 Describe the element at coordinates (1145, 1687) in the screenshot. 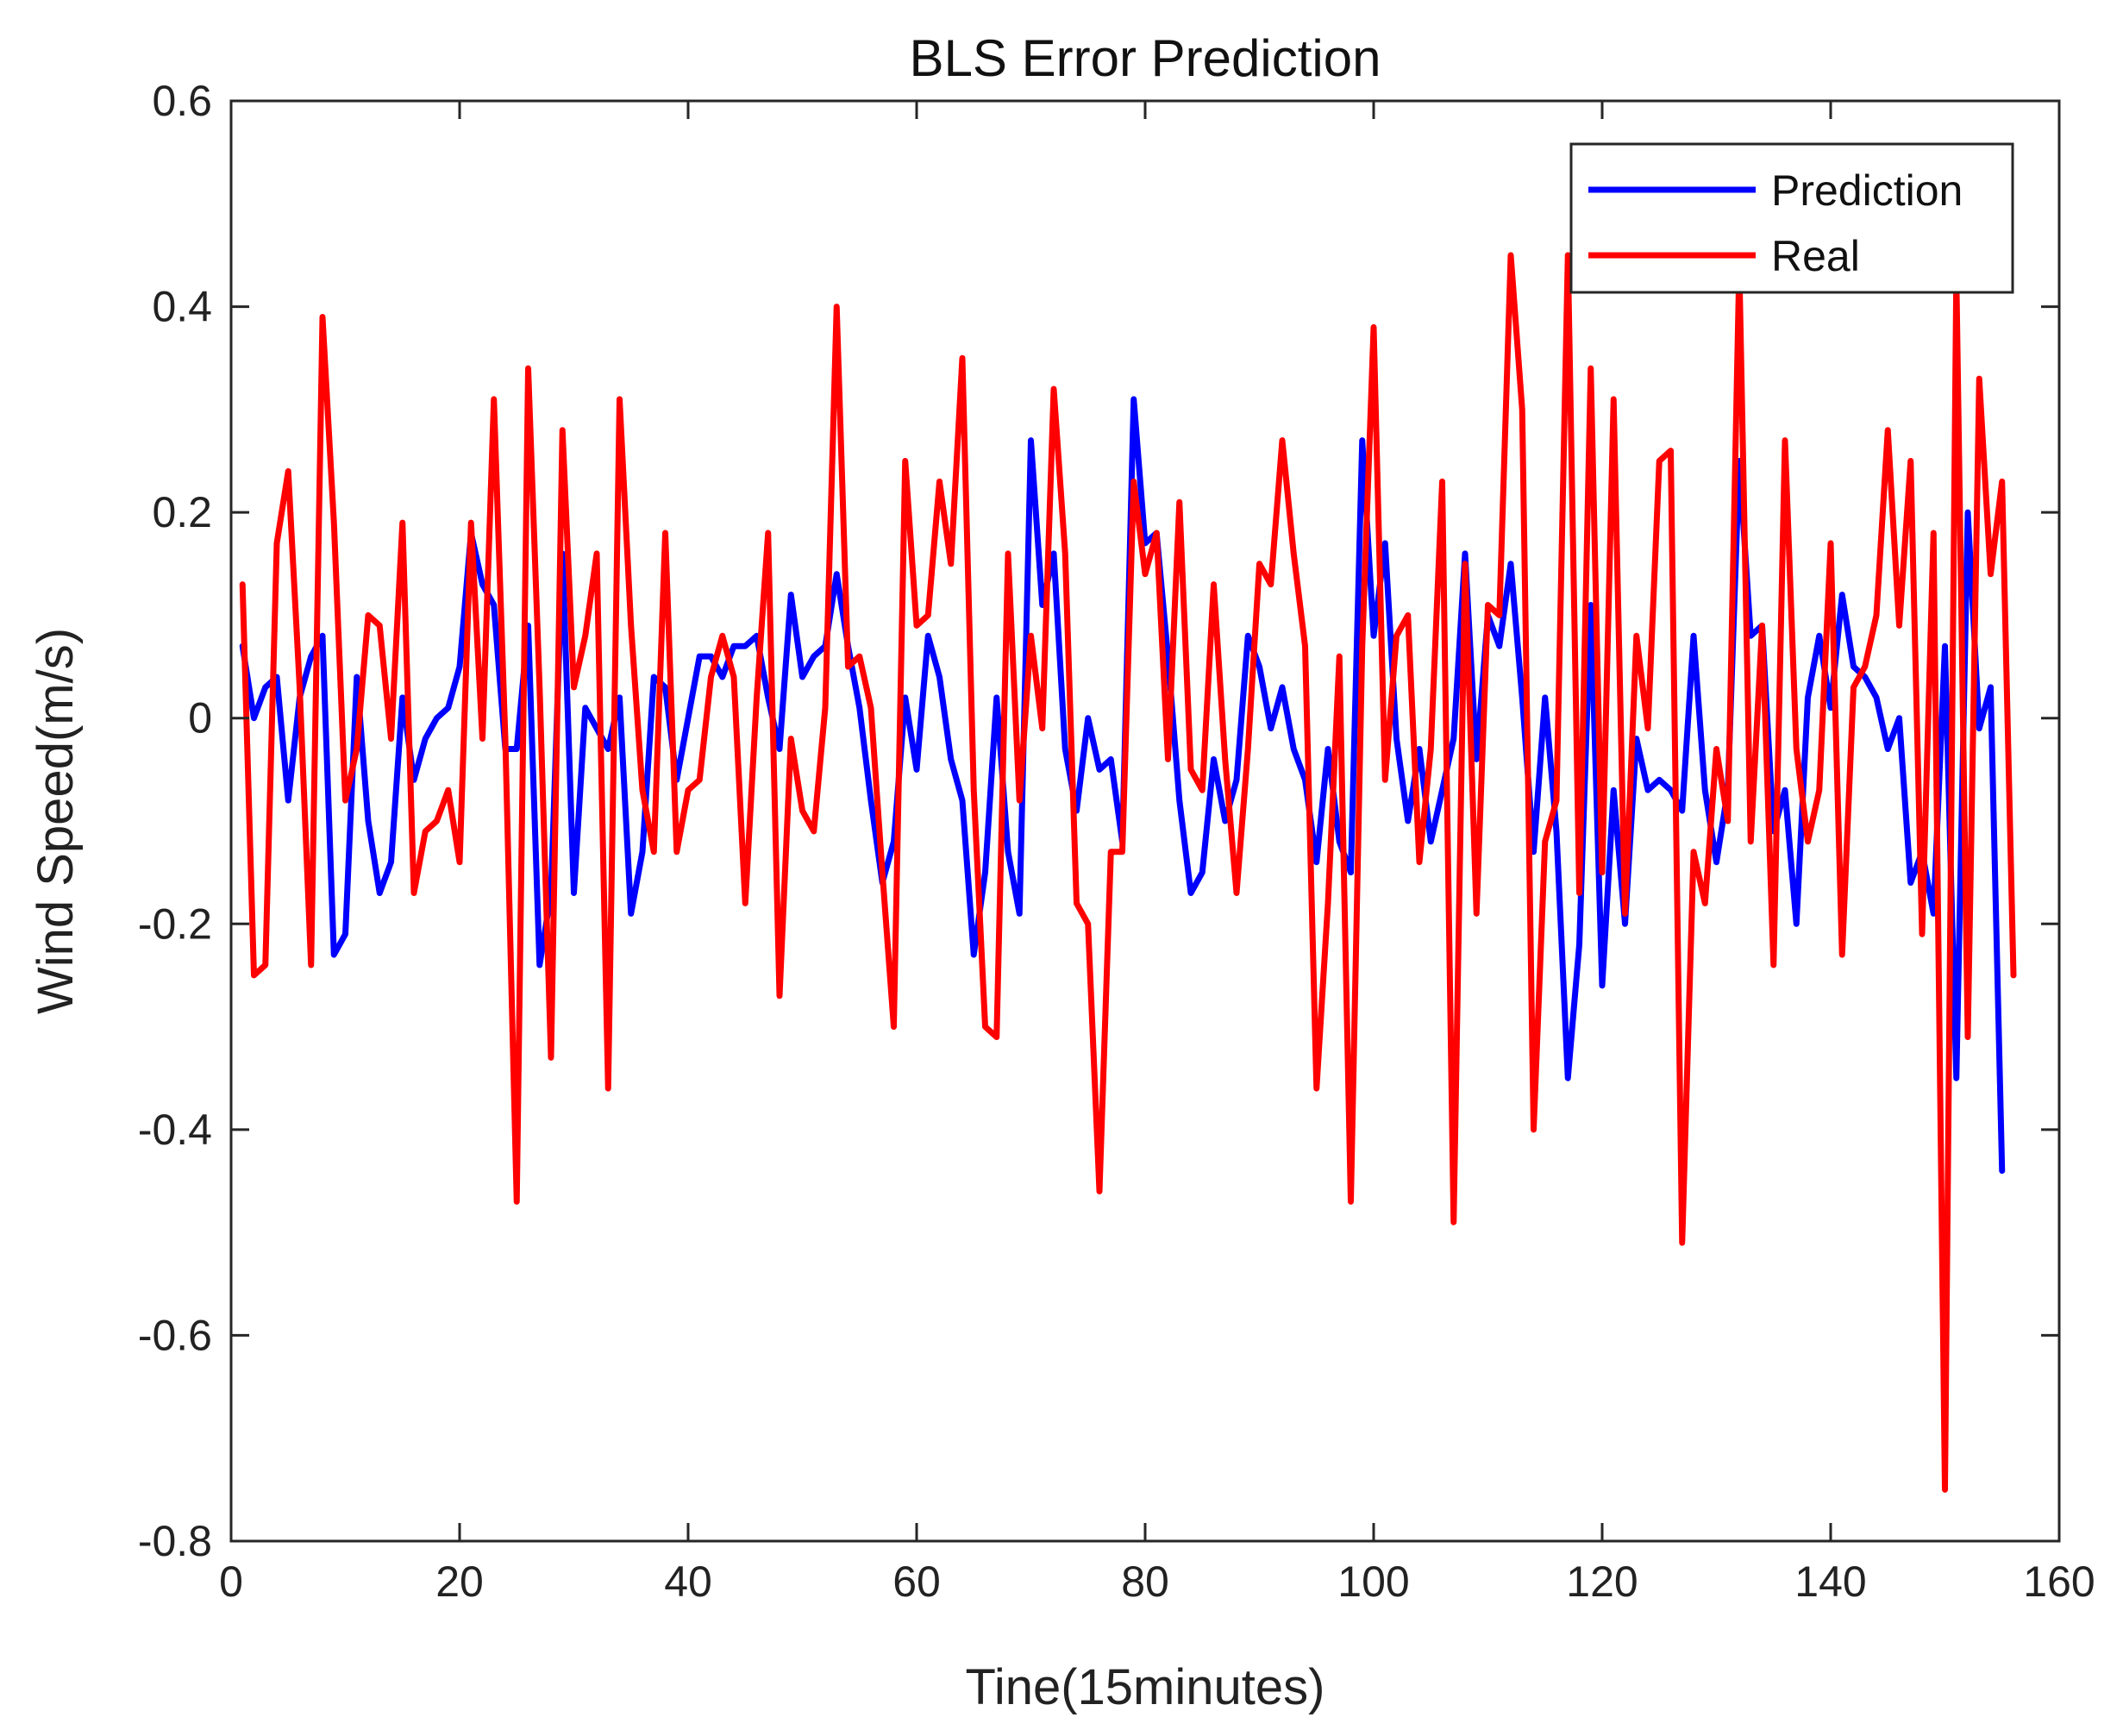

I see `x-axis-label: Tine(15minutes)` at that location.